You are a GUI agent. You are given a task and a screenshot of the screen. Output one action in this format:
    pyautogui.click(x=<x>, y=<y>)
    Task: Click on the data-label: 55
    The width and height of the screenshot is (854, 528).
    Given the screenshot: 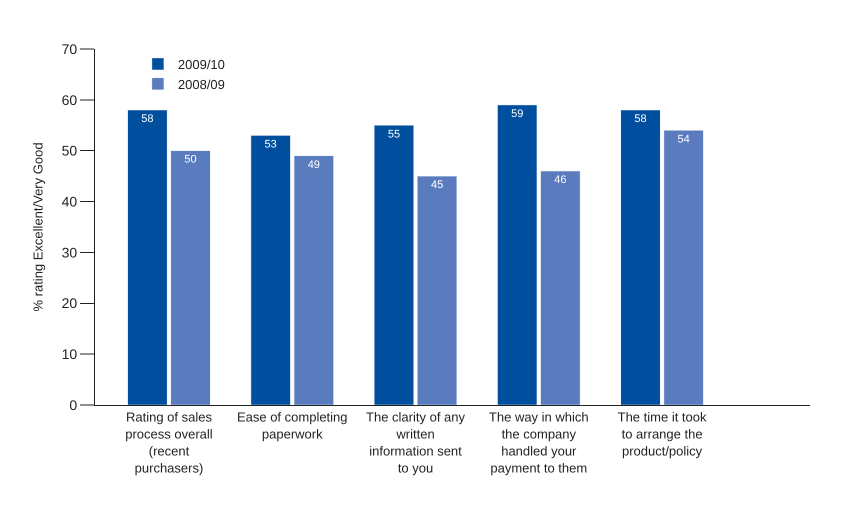 What is the action you would take?
    pyautogui.click(x=394, y=134)
    